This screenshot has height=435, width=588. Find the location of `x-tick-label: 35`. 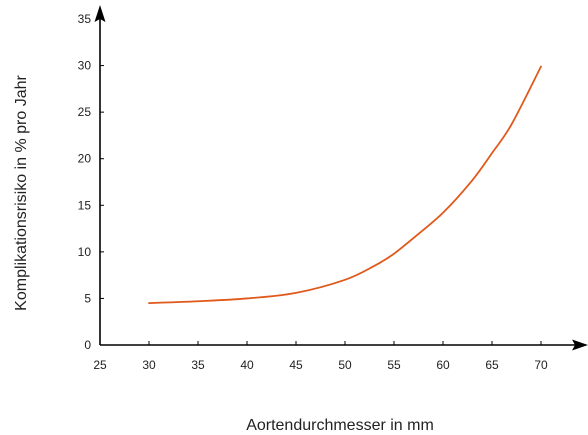

x-tick-label: 35 is located at coordinates (198, 365).